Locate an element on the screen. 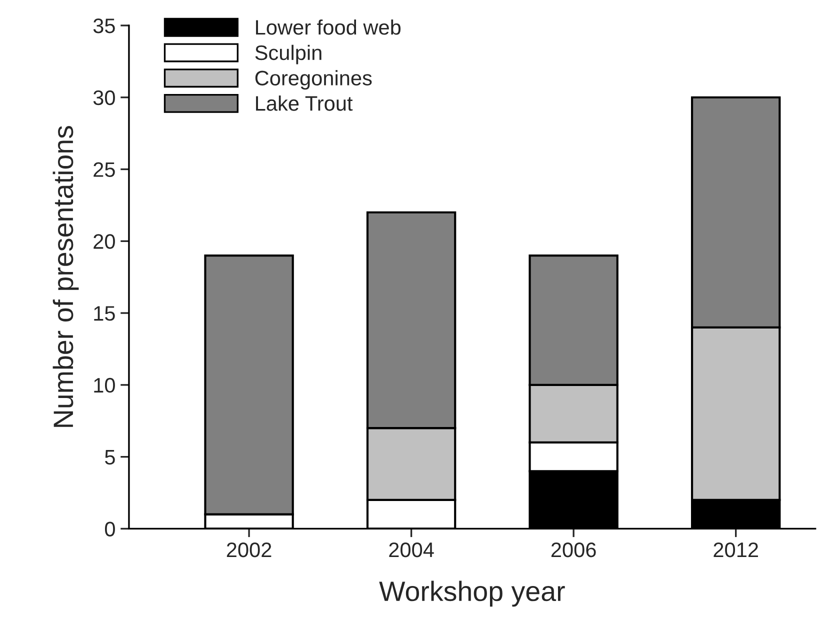 Image resolution: width=832 pixels, height=637 pixels. y-tick-label: 35 is located at coordinates (104, 26).